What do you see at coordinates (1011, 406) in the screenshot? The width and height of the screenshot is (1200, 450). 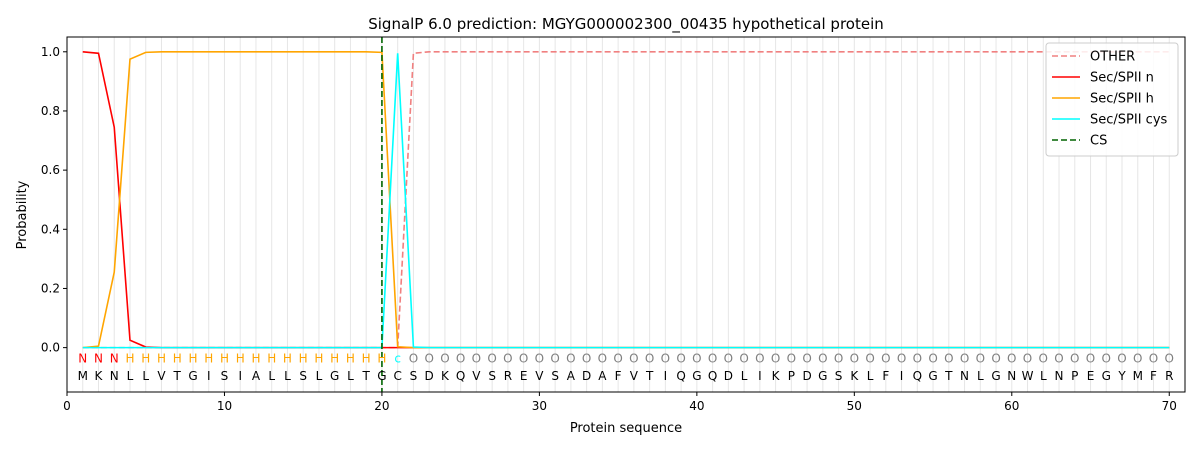 I see `x-tick-label: 60` at bounding box center [1011, 406].